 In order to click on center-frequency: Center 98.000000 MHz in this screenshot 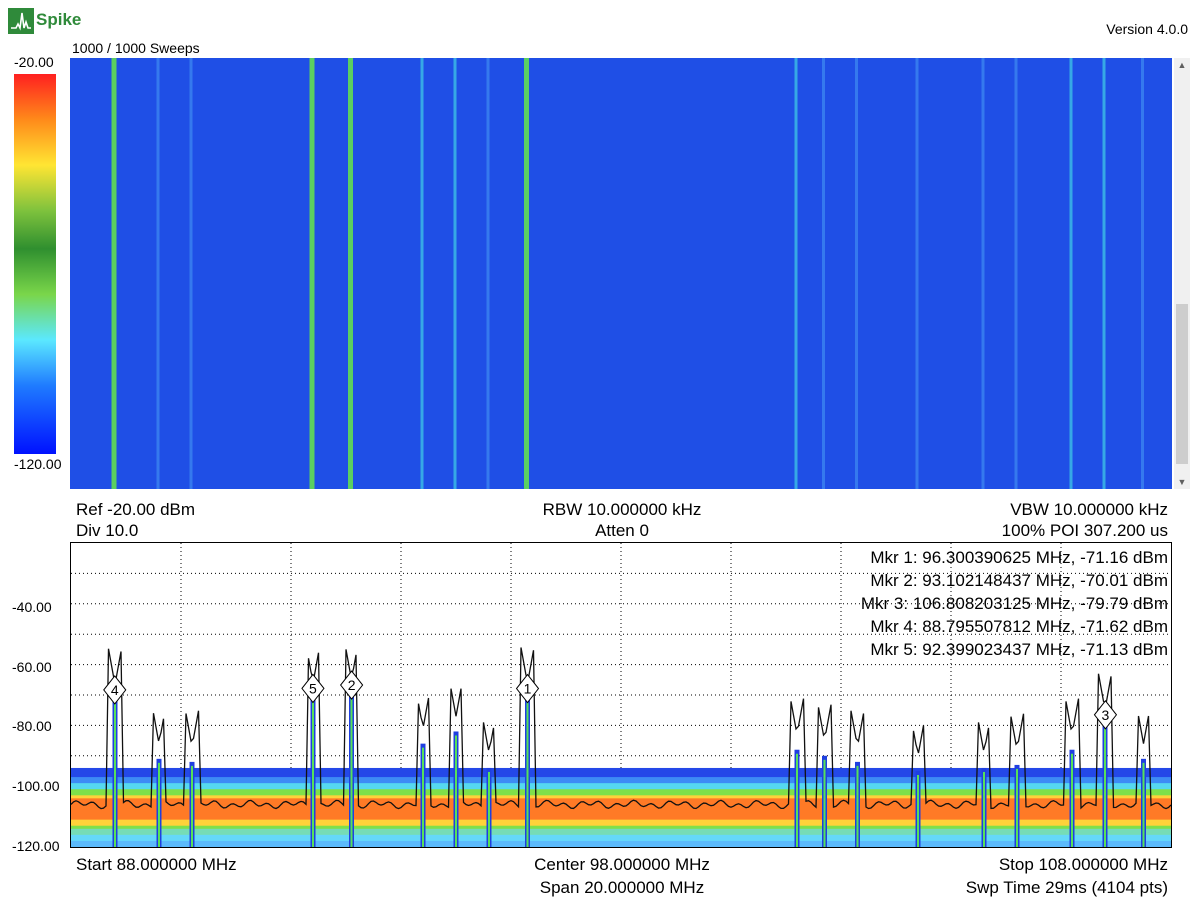, I will do `click(622, 864)`.